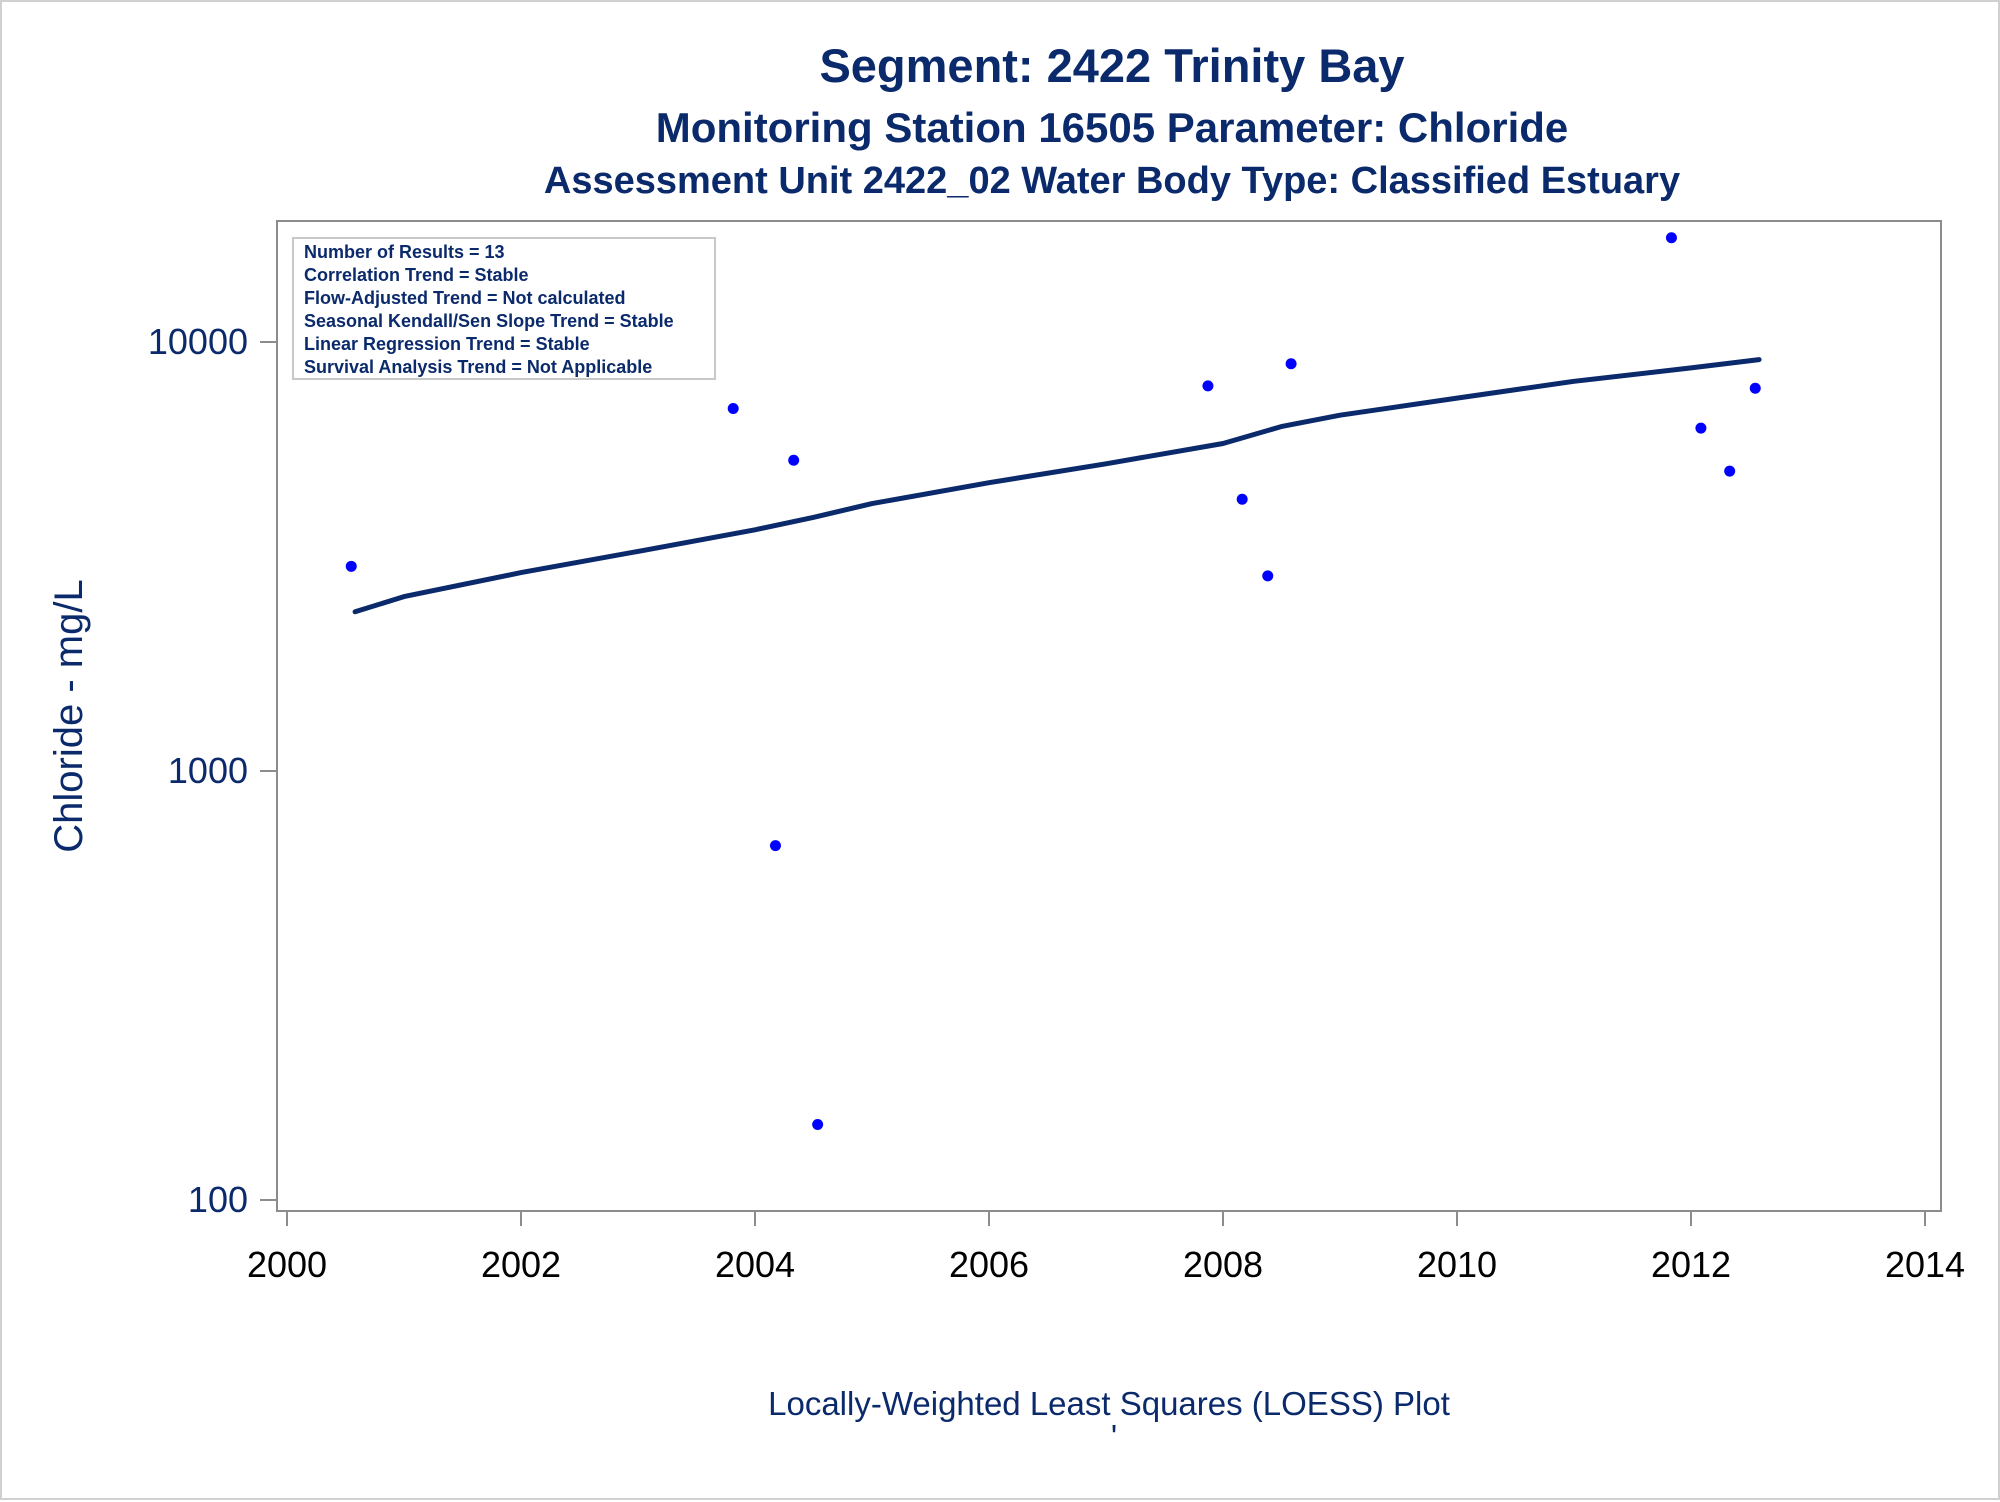  Describe the element at coordinates (1106, 1248) in the screenshot. I see `x-axis: 2000 2002 2004 2006 2008 2010 2012 2014` at that location.